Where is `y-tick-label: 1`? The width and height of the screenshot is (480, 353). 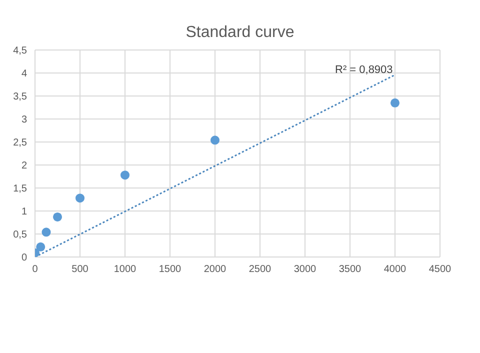
y-tick-label: 1 is located at coordinates (24, 212).